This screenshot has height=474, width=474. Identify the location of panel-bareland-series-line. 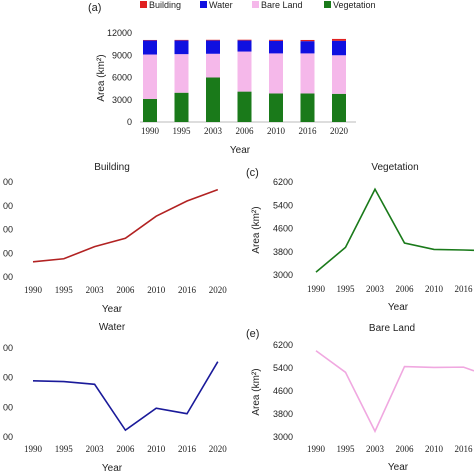
(394, 392).